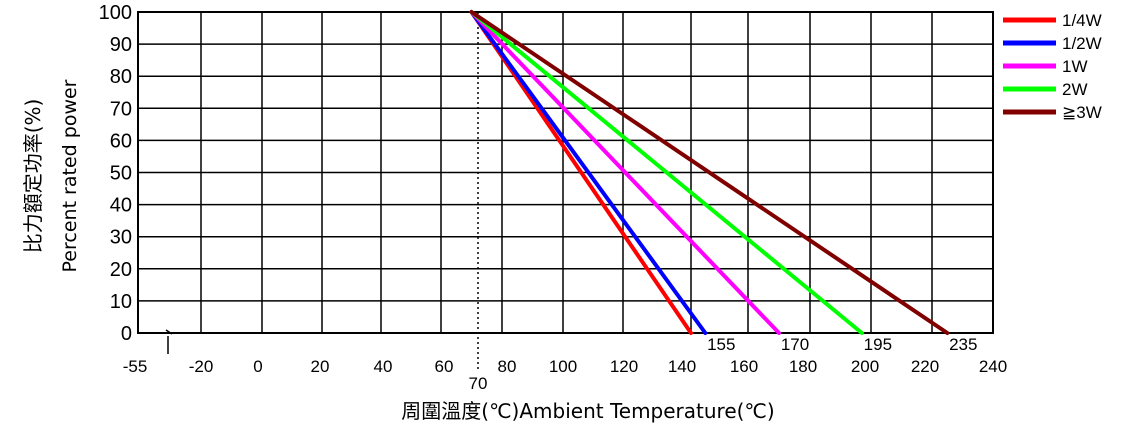  I want to click on legend-label: 1/4W, so click(1082, 20).